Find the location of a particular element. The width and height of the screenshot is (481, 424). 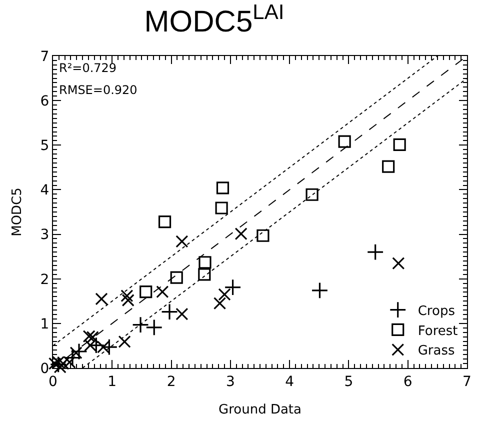

x-tick-label: 6 is located at coordinates (407, 382).